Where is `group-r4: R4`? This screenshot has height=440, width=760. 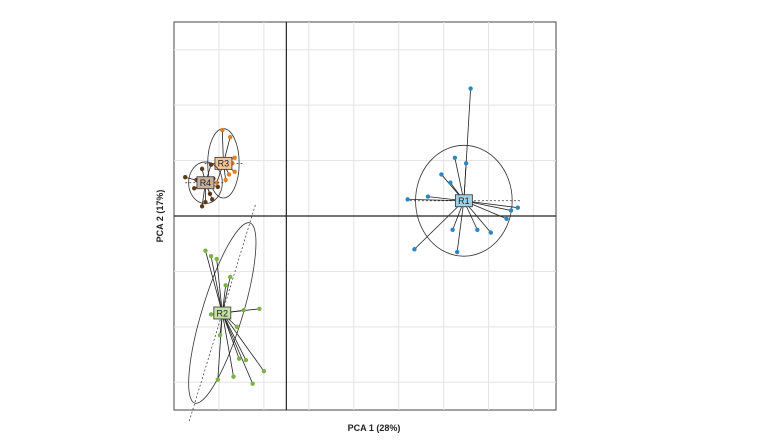 group-r4: R4 is located at coordinates (204, 185).